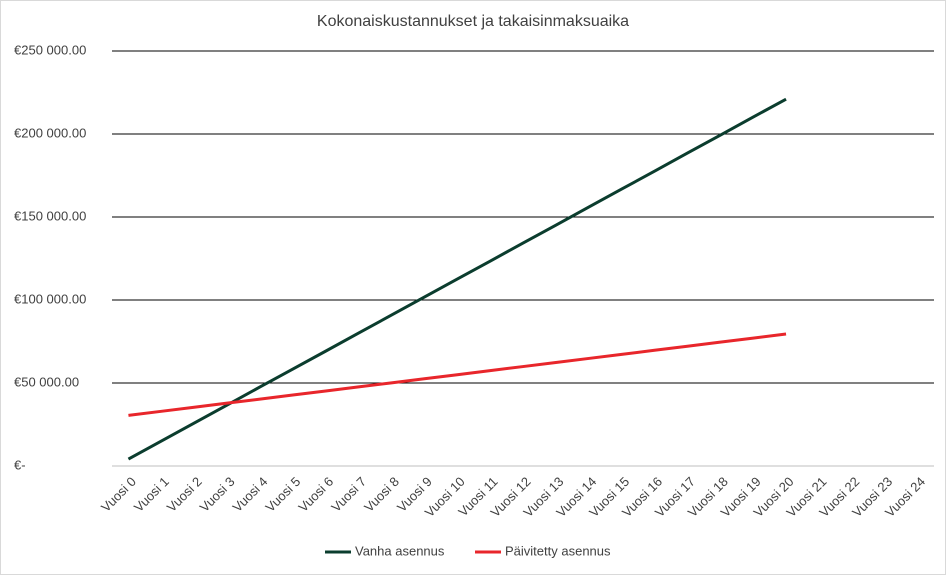  Describe the element at coordinates (558, 550) in the screenshot. I see `legend-label: Päivitetty asennus` at that location.